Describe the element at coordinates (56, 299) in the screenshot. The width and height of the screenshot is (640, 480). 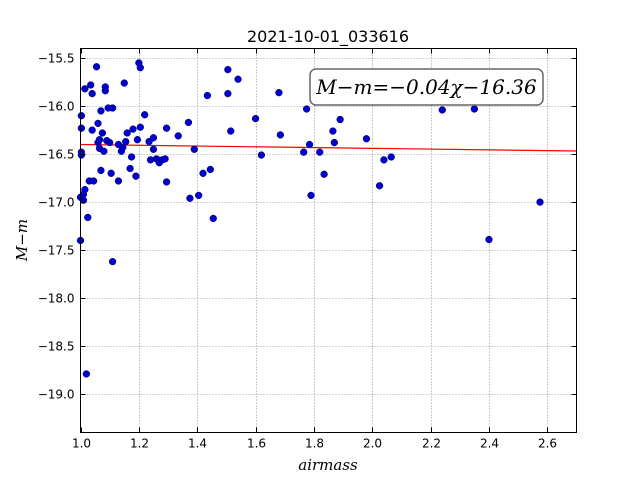
I see `y-tick-label: −18.0` at that location.